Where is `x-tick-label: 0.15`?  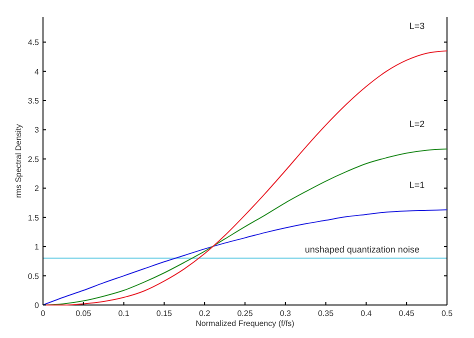
x-tick-label: 0.15 is located at coordinates (164, 313).